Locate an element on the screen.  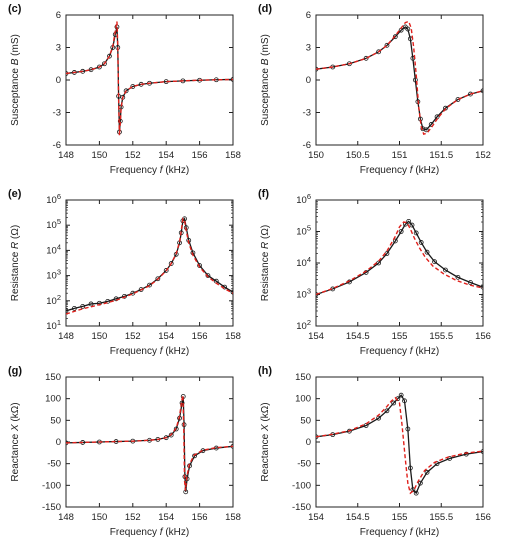
y-tick-label: 105 is located at coordinates (53, 224).